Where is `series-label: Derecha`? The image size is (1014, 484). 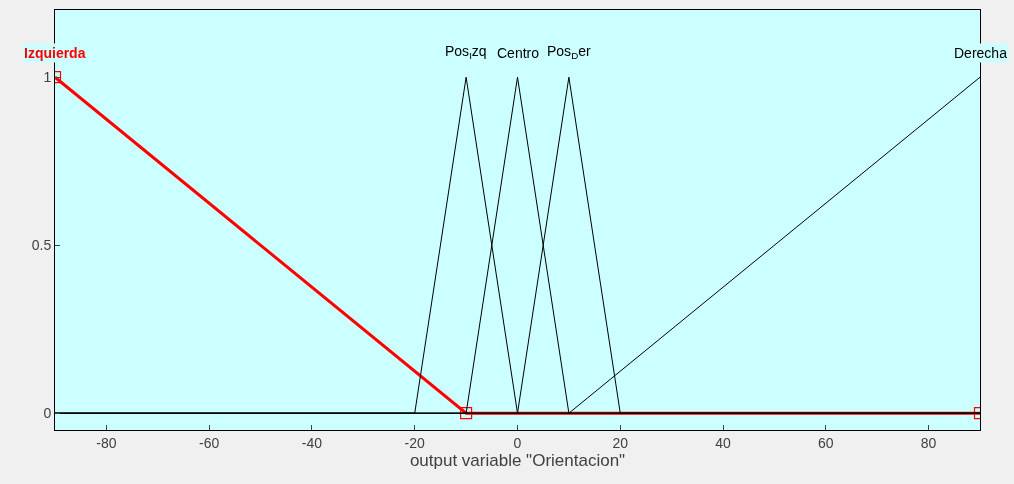 series-label: Derecha is located at coordinates (981, 53).